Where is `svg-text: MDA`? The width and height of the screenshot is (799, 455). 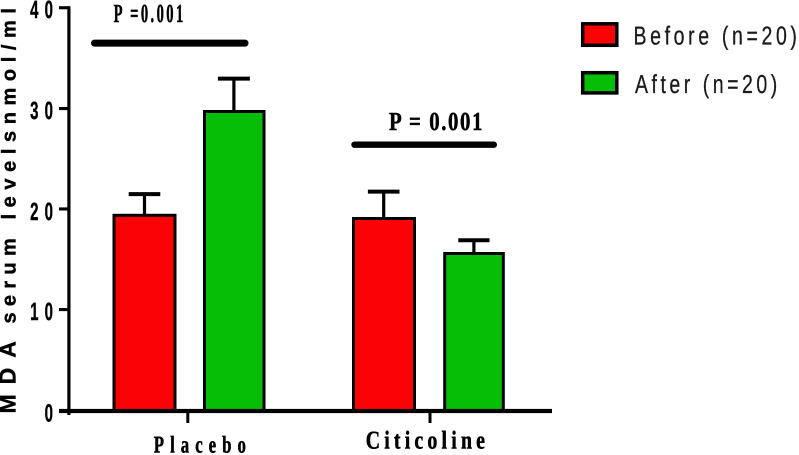 svg-text: MDA is located at coordinates (10, 372).